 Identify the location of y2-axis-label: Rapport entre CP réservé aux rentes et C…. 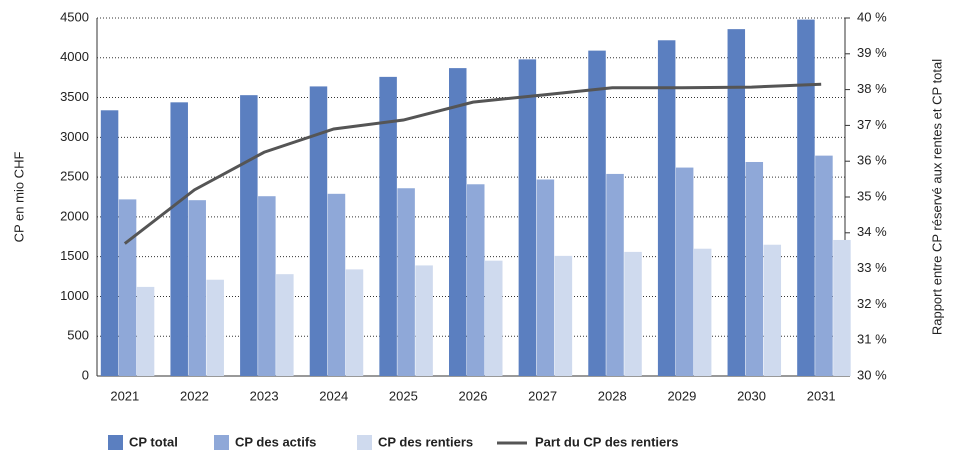
(936, 197).